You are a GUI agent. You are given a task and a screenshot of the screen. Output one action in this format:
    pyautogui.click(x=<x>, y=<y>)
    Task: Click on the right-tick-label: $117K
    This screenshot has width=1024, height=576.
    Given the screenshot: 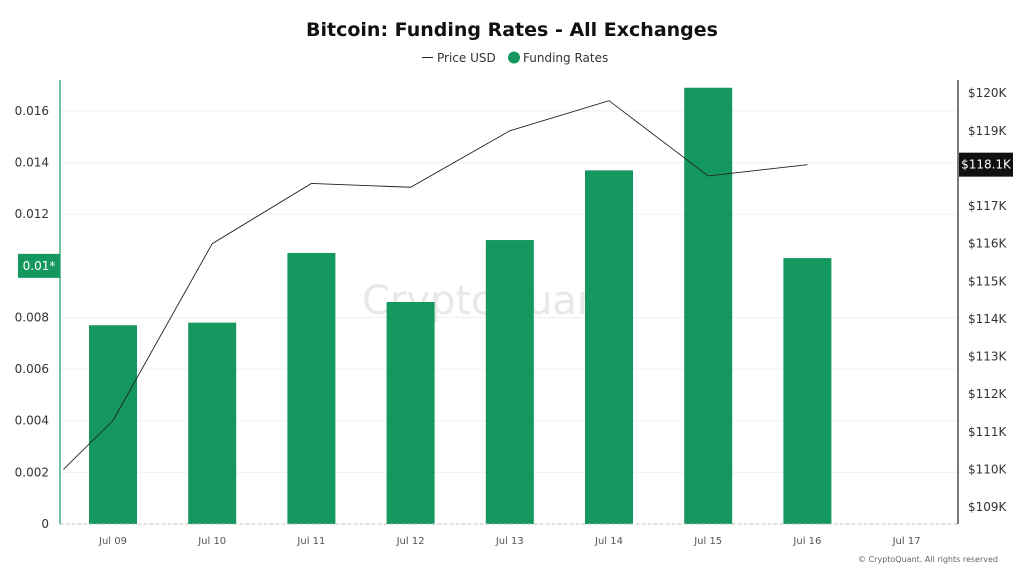 What is the action you would take?
    pyautogui.click(x=988, y=206)
    